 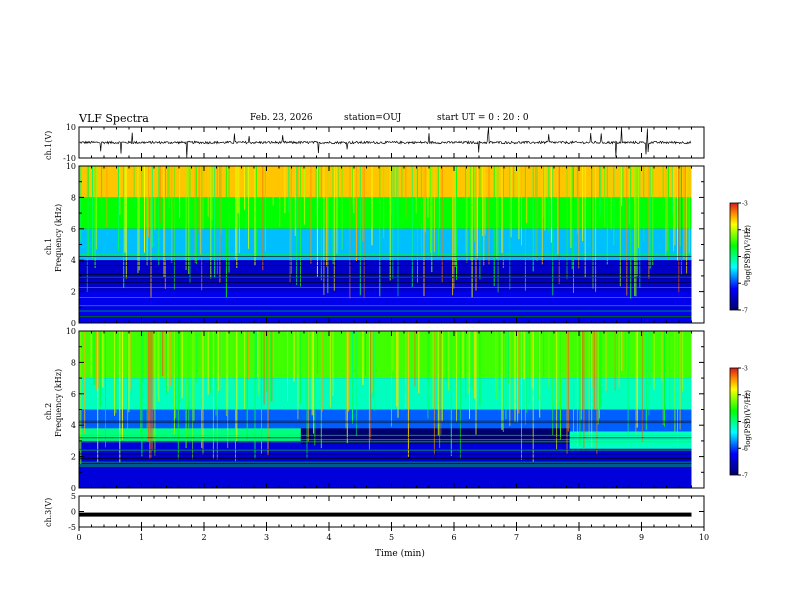 What do you see at coordinates (203, 537) in the screenshot?
I see `x-tick-label: 2` at bounding box center [203, 537].